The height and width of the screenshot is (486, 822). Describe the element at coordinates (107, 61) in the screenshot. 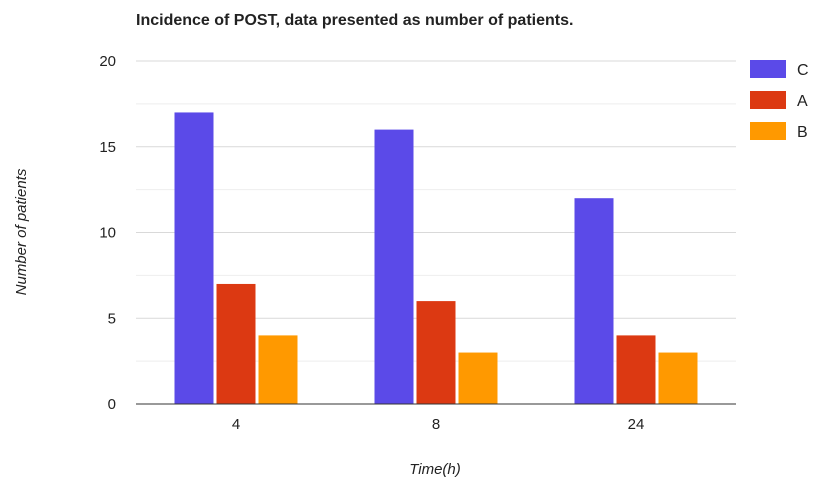

I see `y-tick-label: 20` at that location.